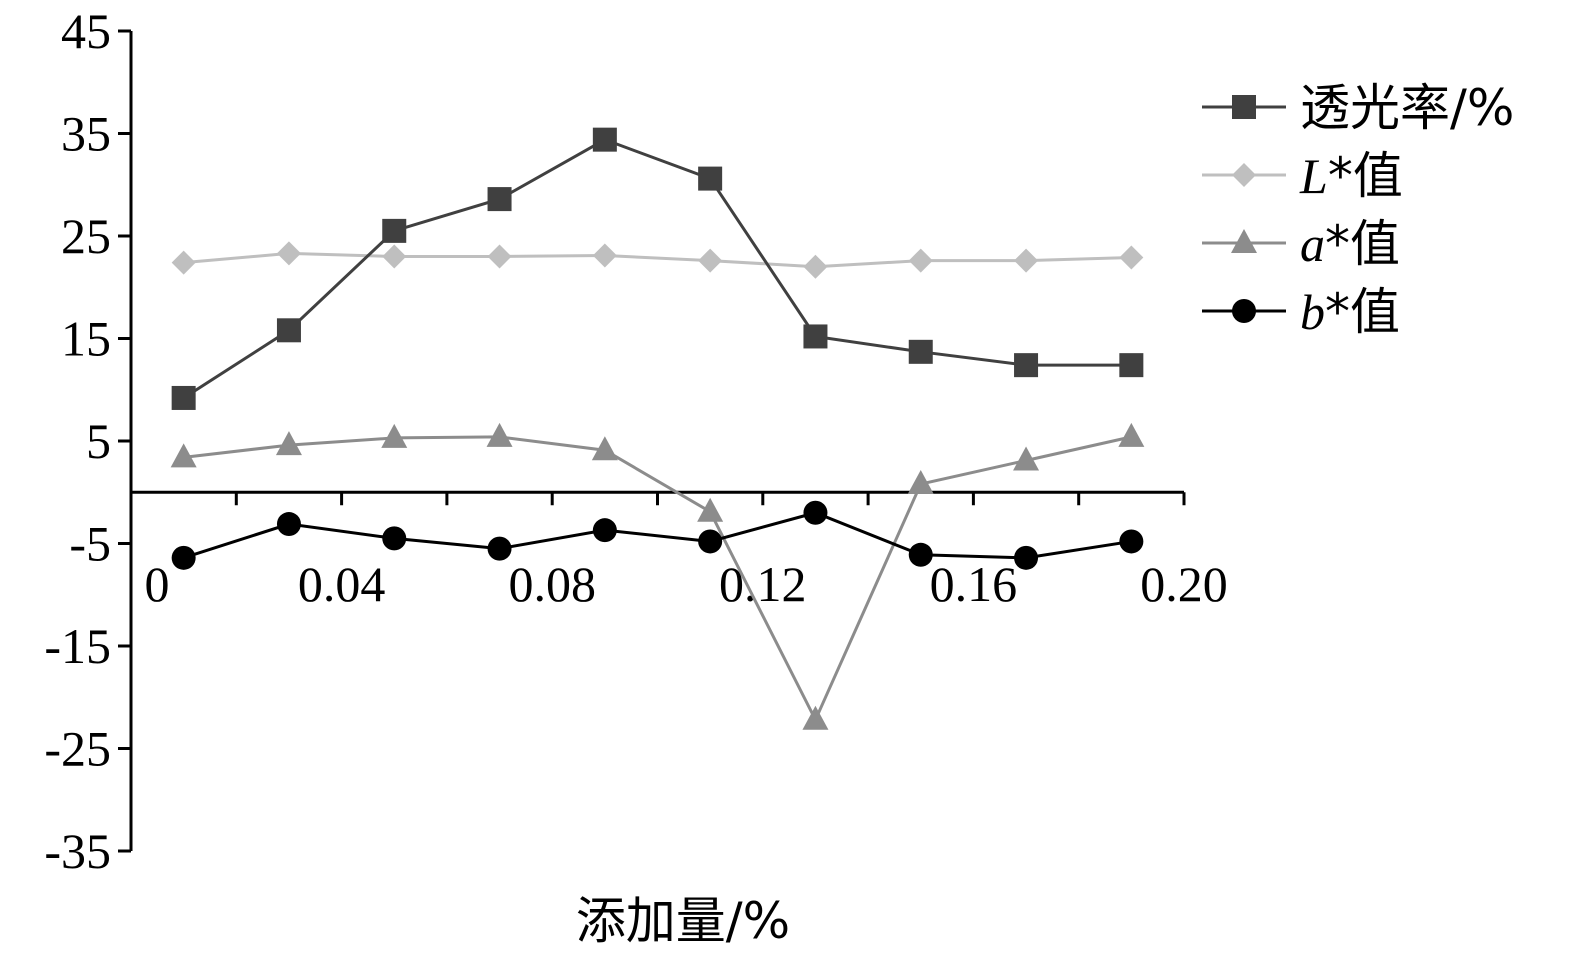  Describe the element at coordinates (86, 339) in the screenshot. I see `y-tick-label: 15` at that location.